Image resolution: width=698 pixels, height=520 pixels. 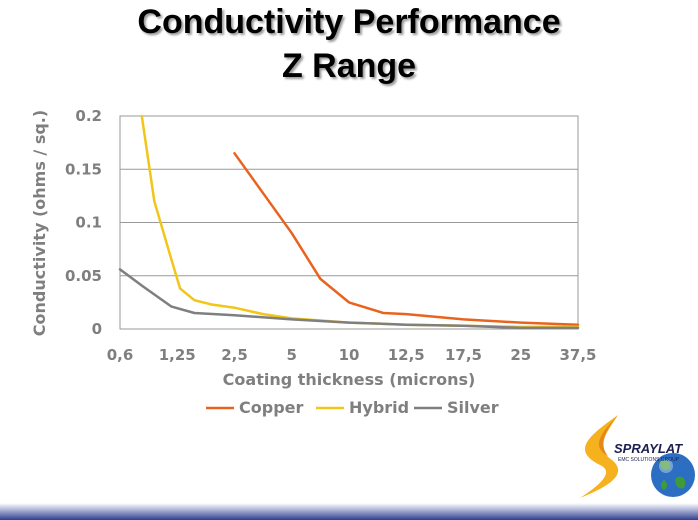 I want to click on x-tick-label: 37,5, so click(x=577, y=355).